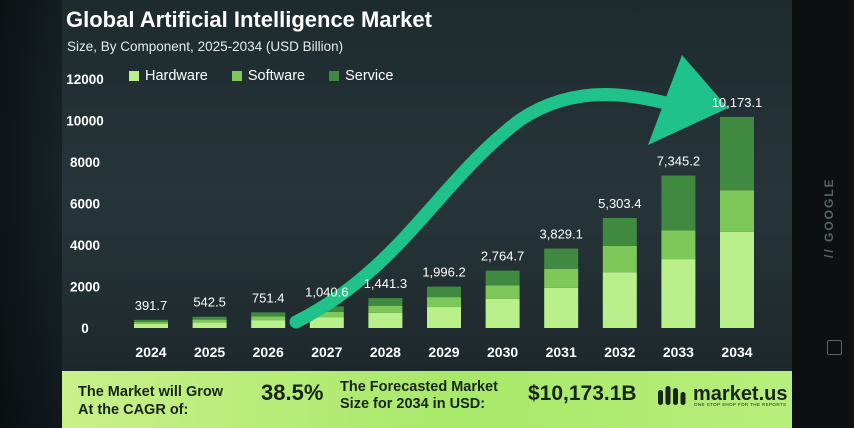 The width and height of the screenshot is (854, 428). Describe the element at coordinates (672, 395) in the screenshot. I see `market-us-logo-icon` at that location.